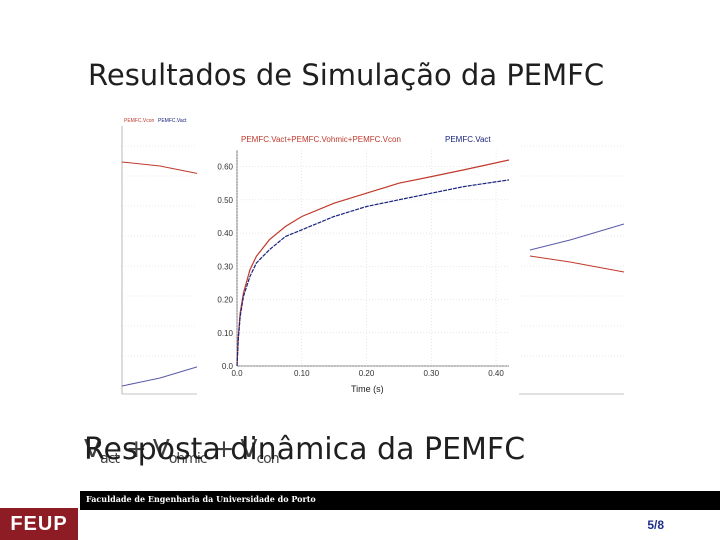  I want to click on background-legend-vcon: PEMFC.Vcon, so click(139, 121).